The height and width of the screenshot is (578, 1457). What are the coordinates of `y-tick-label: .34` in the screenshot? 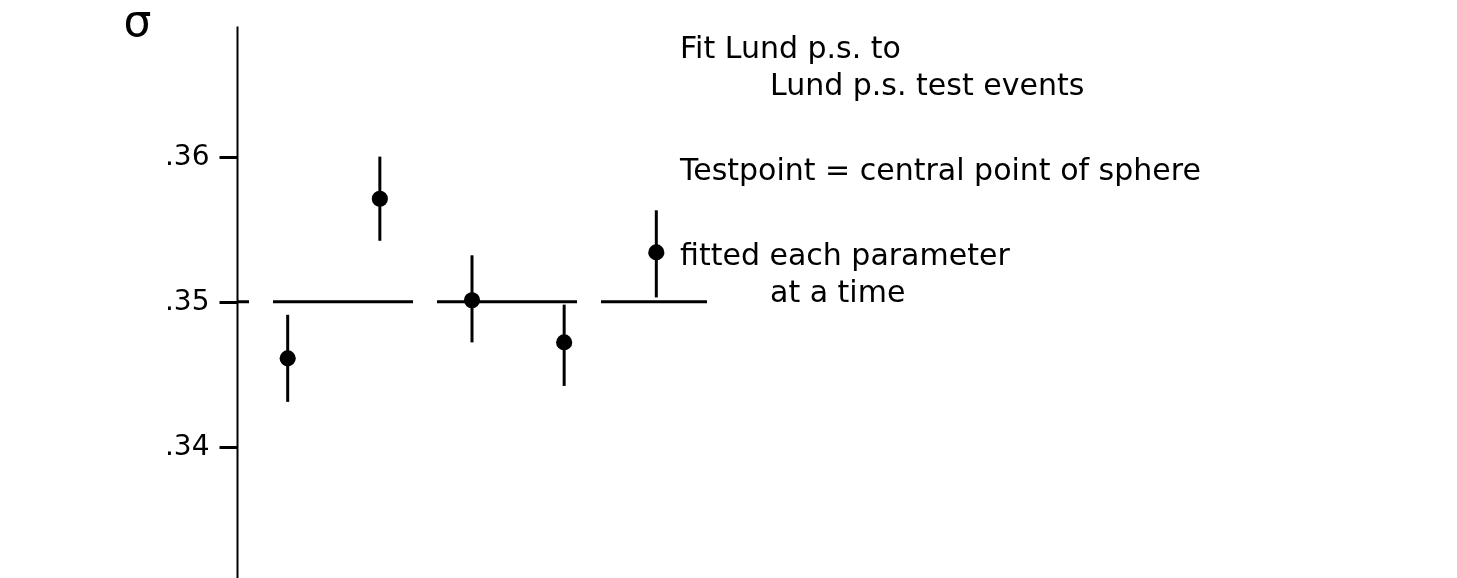 It's located at (187, 446).